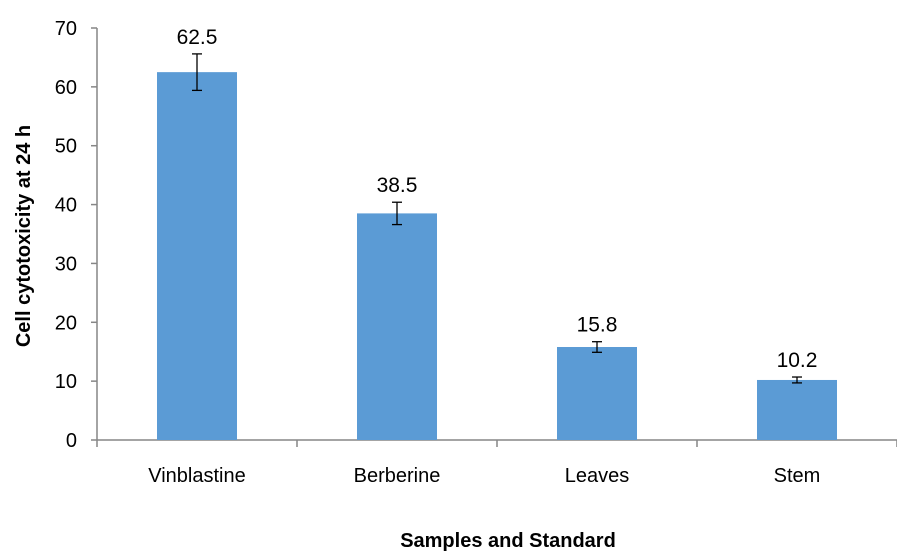  I want to click on data-label: 62.5, so click(197, 37).